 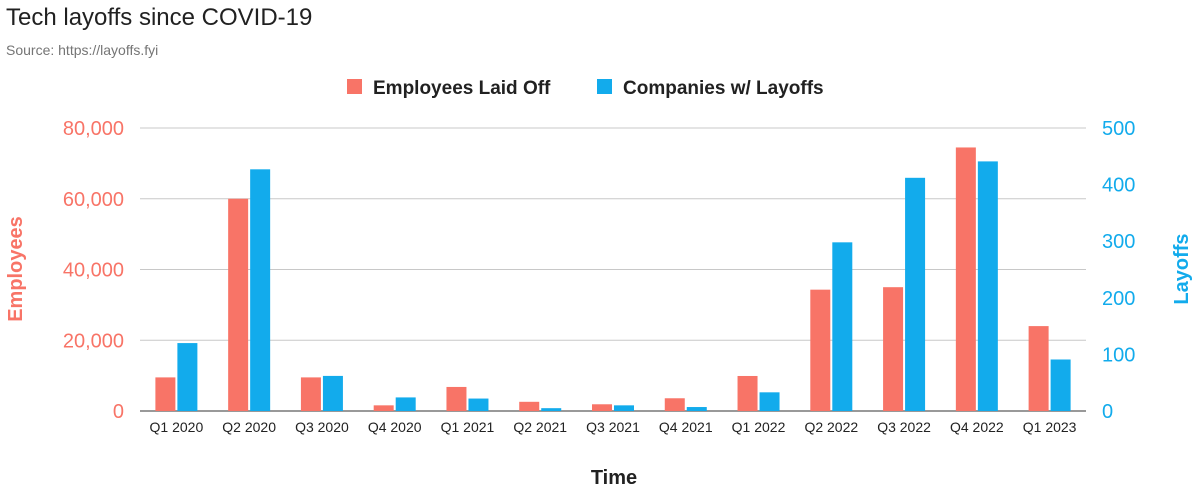 What do you see at coordinates (585, 88) in the screenshot?
I see `legend: Employees Laid Off Companies w/ Layoffs` at bounding box center [585, 88].